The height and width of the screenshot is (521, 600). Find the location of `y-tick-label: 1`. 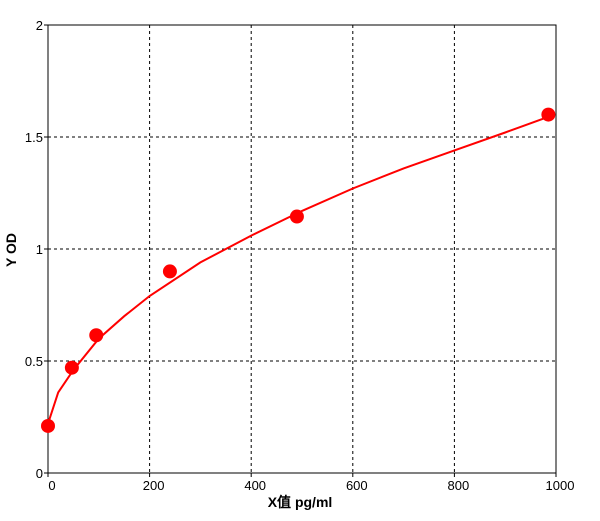

y-tick-label: 1 is located at coordinates (39, 249).